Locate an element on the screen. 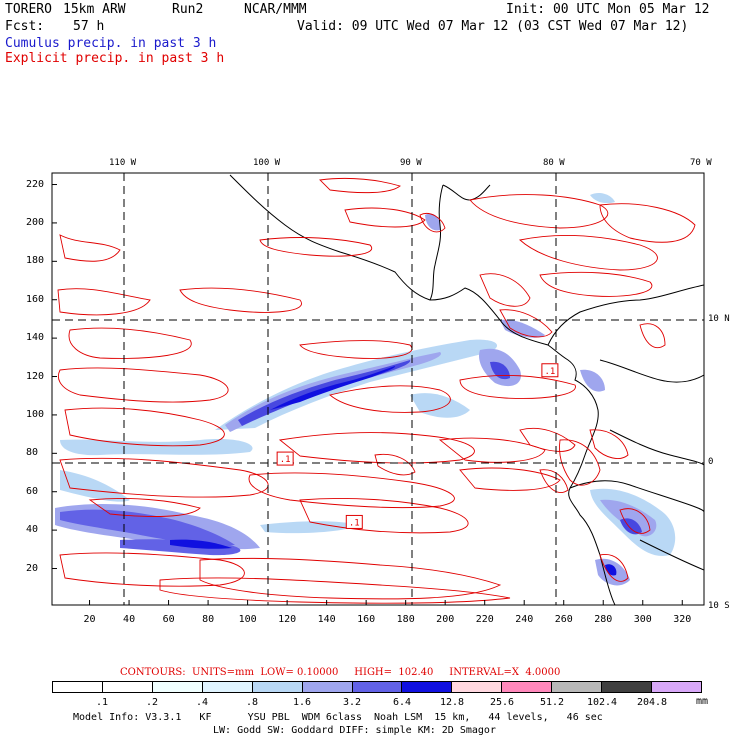  y-tick-label: 80 is located at coordinates (32, 453).